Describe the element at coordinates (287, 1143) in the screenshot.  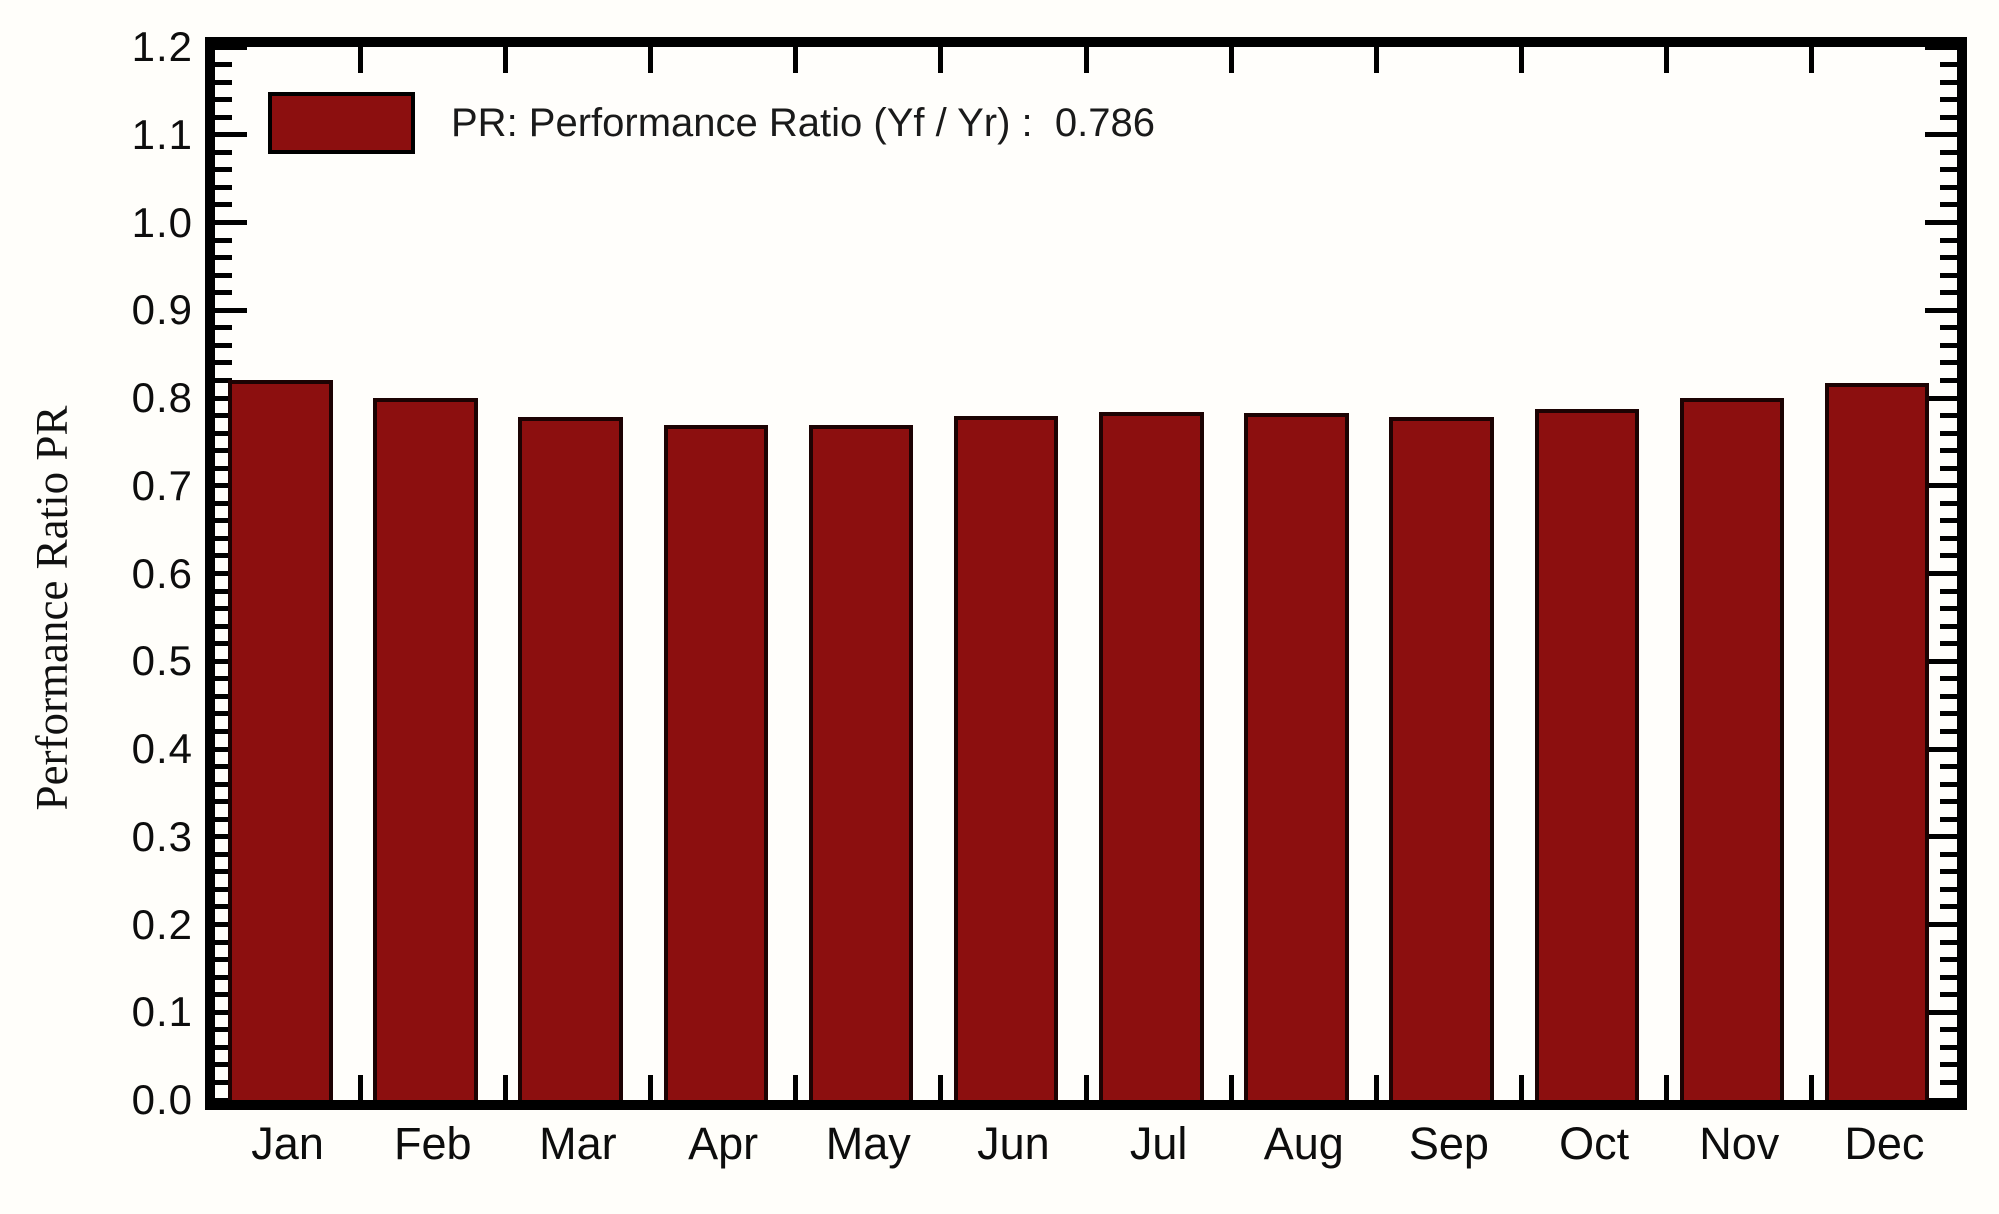
I see `x-label-jan: Jan` at that location.